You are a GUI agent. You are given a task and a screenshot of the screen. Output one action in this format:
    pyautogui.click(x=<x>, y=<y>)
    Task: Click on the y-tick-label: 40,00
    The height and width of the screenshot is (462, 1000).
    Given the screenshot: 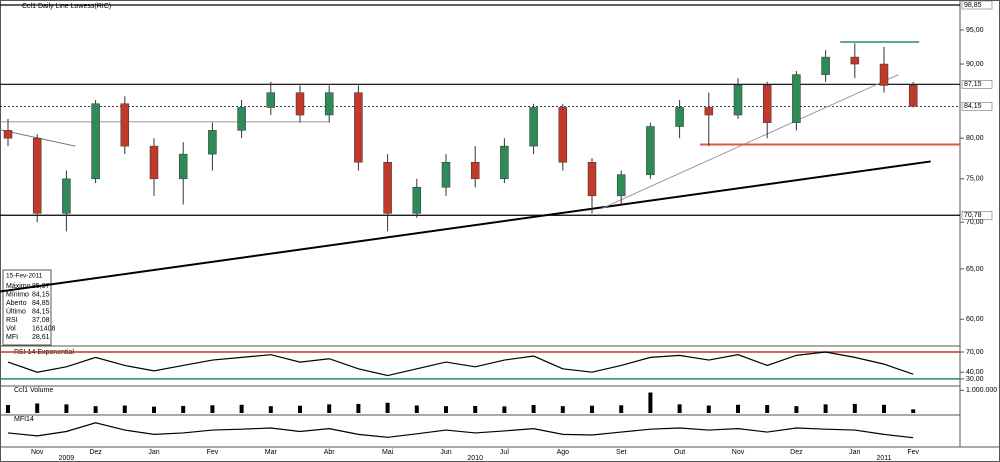 What is the action you would take?
    pyautogui.click(x=975, y=372)
    